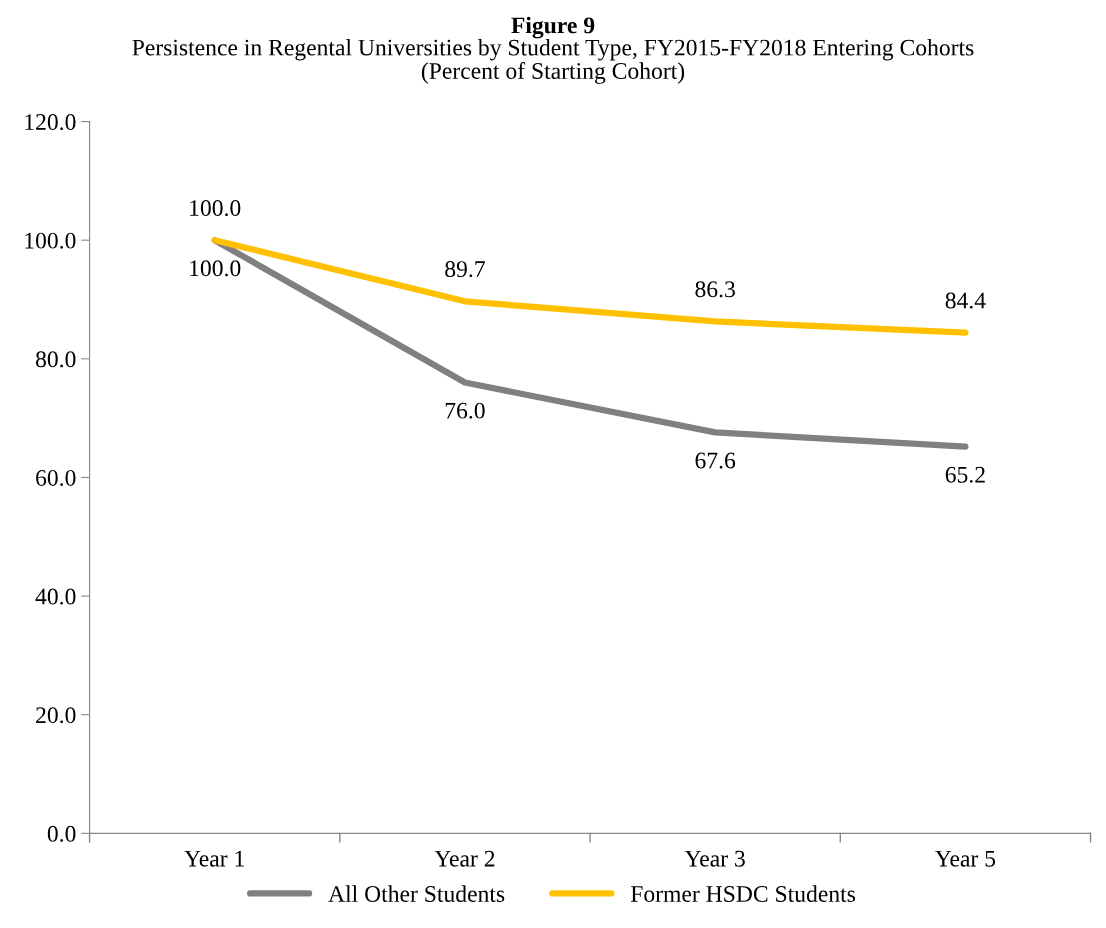 This screenshot has width=1106, height=928. Describe the element at coordinates (56, 477) in the screenshot. I see `y-tick-label: 60.0` at that location.